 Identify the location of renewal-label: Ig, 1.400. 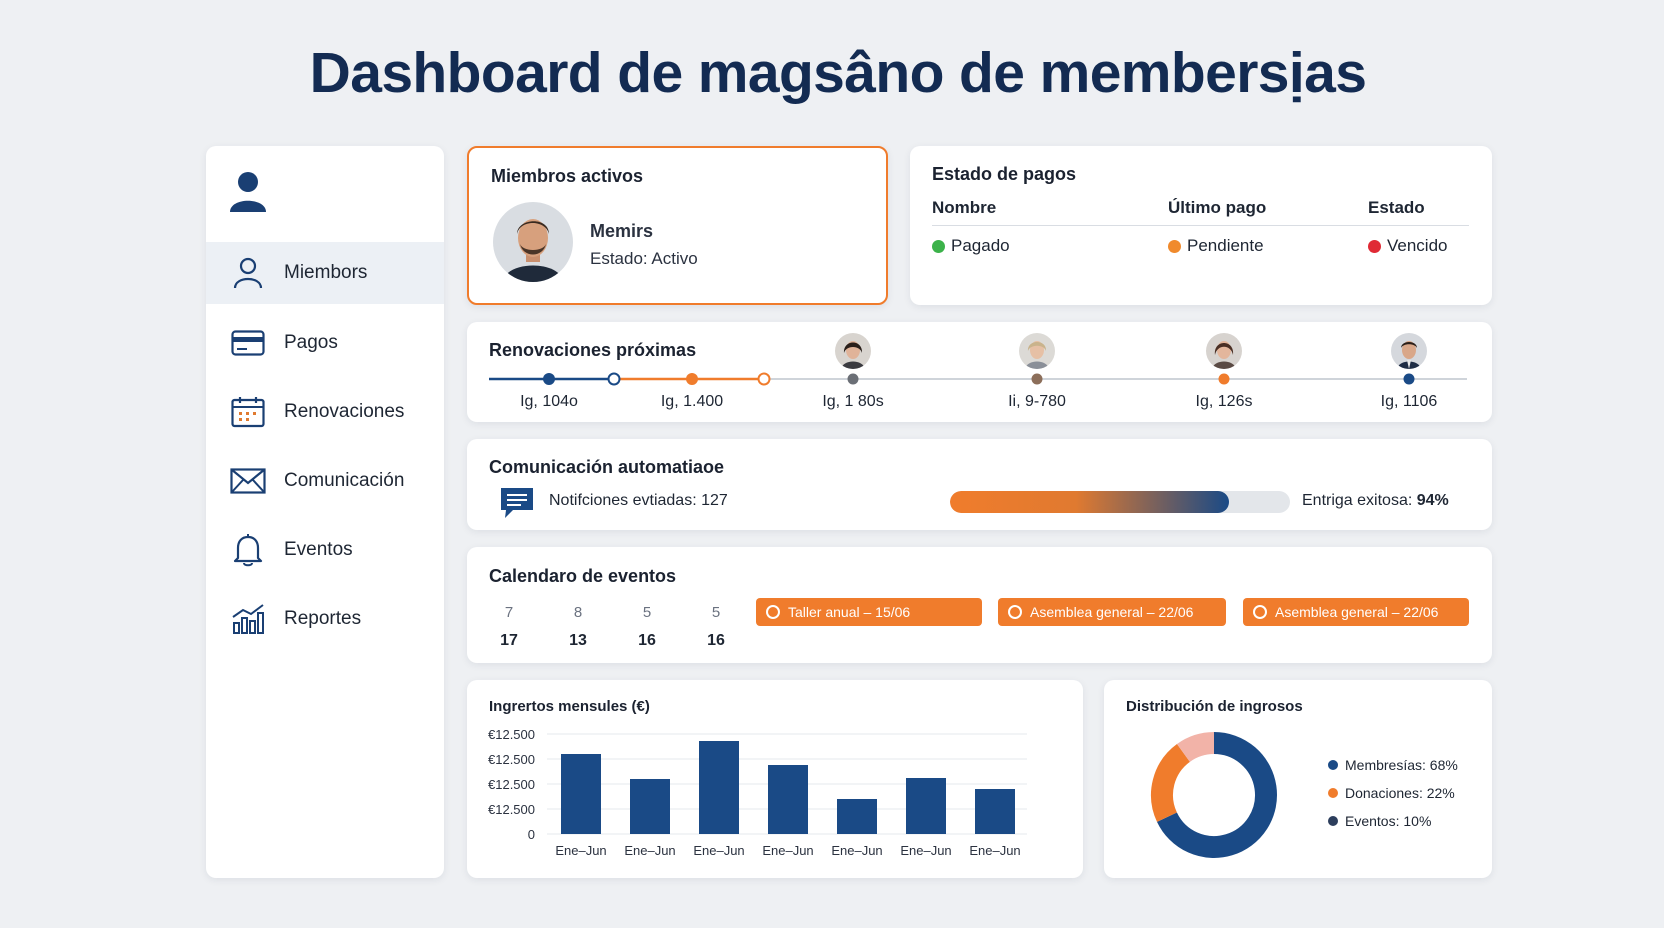
(692, 401).